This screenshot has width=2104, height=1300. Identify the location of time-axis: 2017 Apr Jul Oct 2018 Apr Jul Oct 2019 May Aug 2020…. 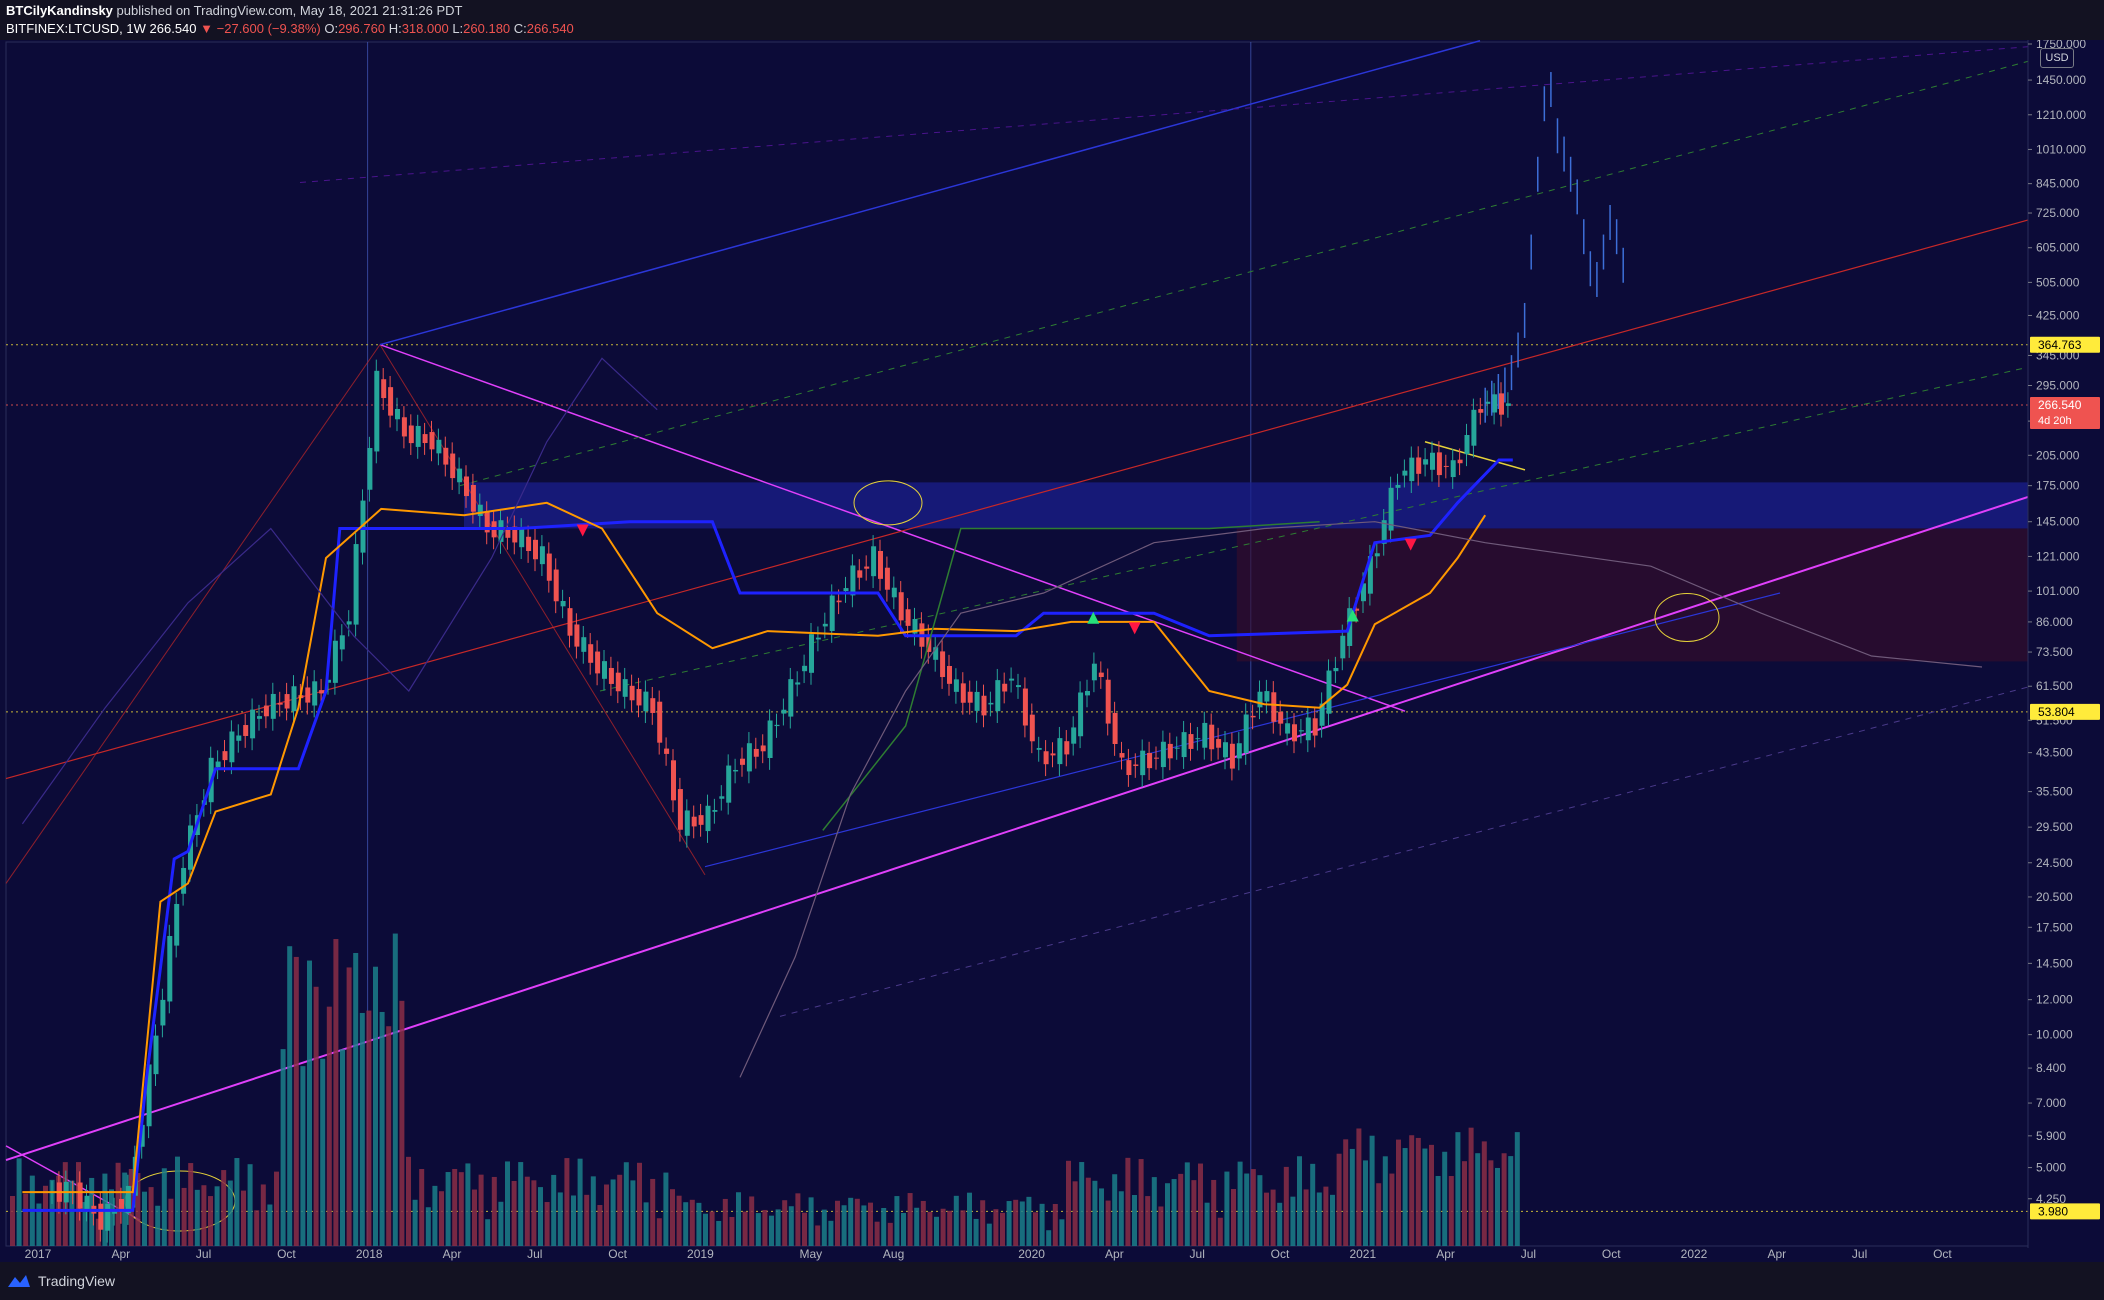
(1052, 1254).